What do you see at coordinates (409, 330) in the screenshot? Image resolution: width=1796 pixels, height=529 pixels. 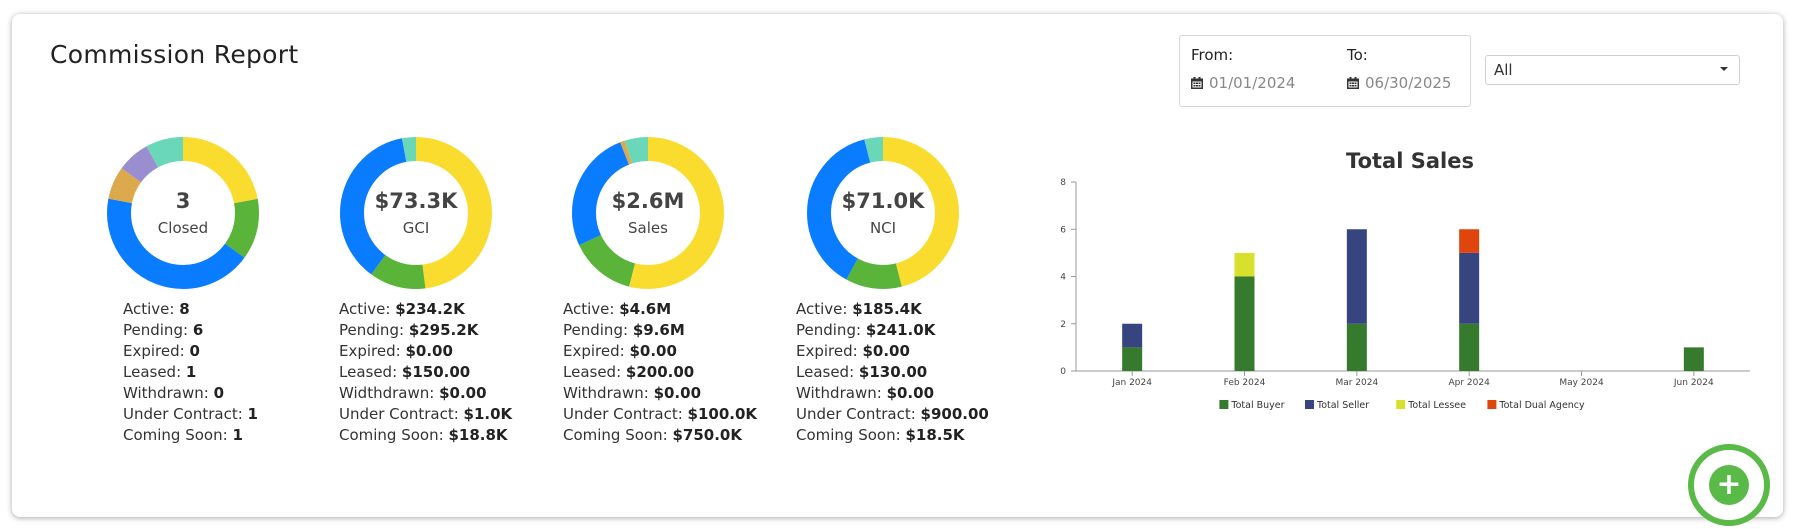 I see `stat-row: Pending: $295.2K` at bounding box center [409, 330].